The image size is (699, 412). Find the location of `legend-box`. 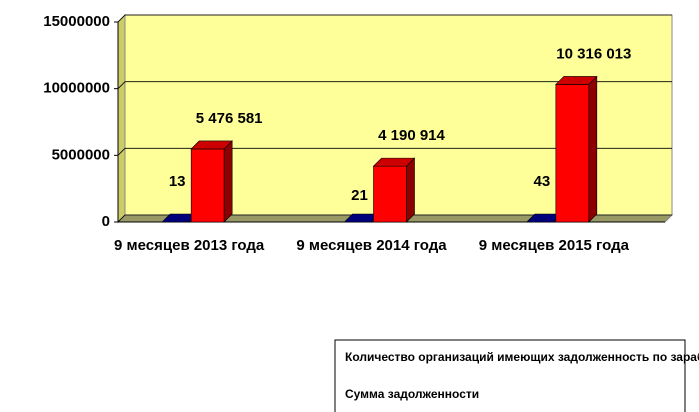

legend-box is located at coordinates (510, 375).